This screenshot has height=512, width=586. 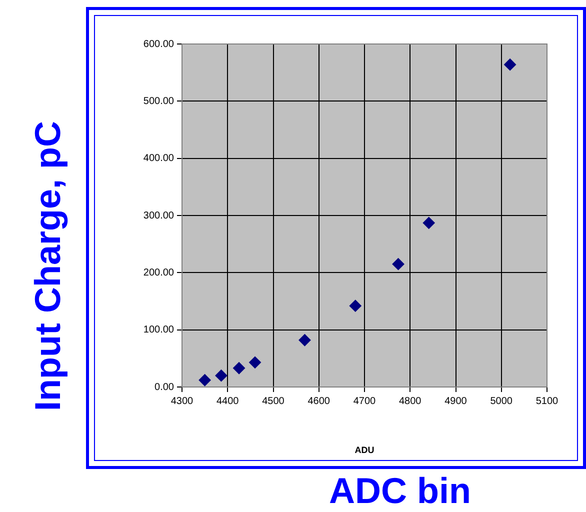 I want to click on y-axis-title: Input Charge, pC, so click(x=48, y=266).